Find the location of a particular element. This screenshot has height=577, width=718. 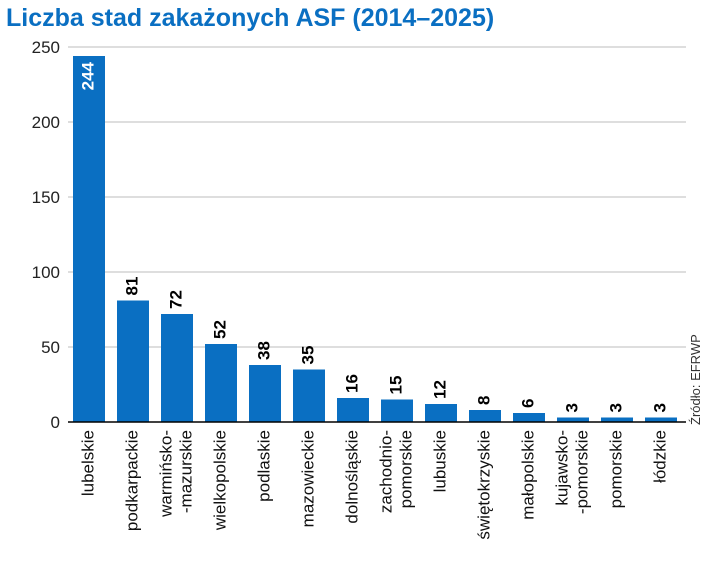

value-label: 72 is located at coordinates (175, 299).